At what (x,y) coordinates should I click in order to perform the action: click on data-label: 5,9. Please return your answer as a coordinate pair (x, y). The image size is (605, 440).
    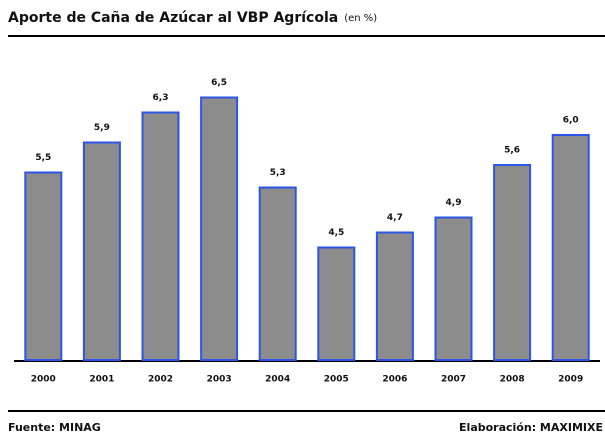
    Looking at the image, I should click on (102, 128).